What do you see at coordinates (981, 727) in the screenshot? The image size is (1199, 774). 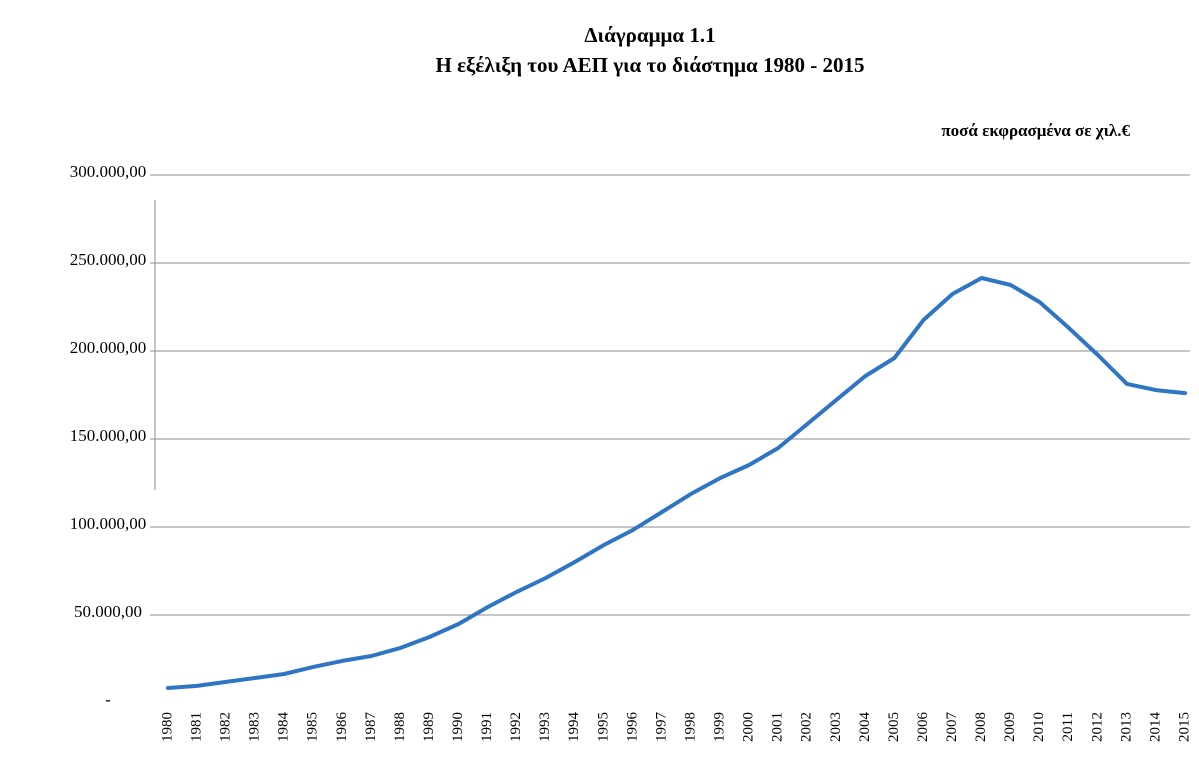 I see `x-tick-label: 2008` at bounding box center [981, 727].